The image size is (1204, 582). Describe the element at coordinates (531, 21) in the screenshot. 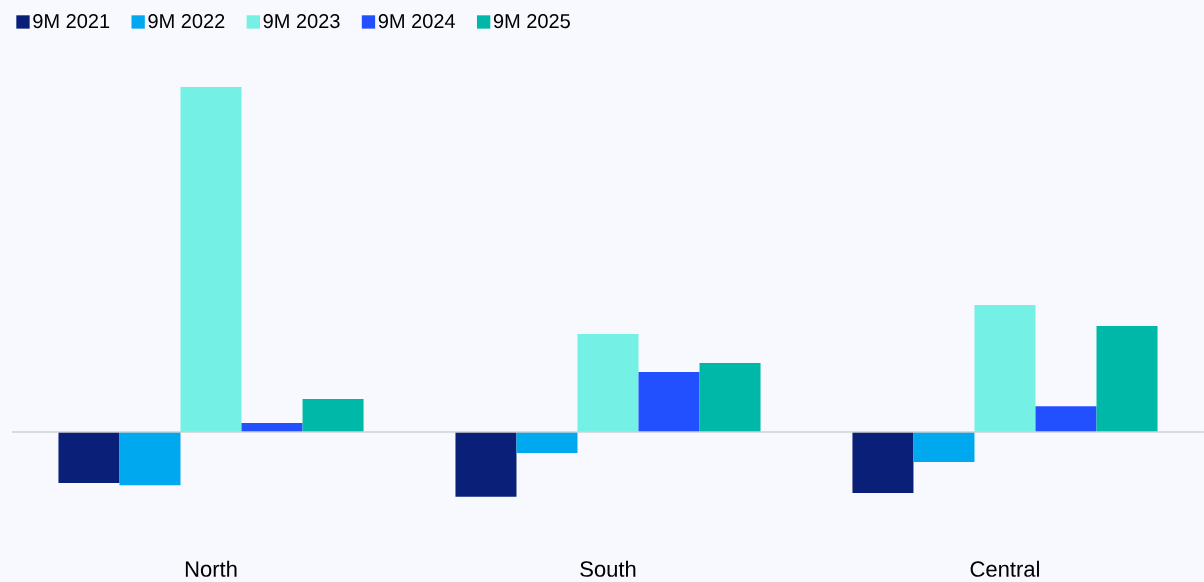

I see `legend-label: 9M 2025` at that location.